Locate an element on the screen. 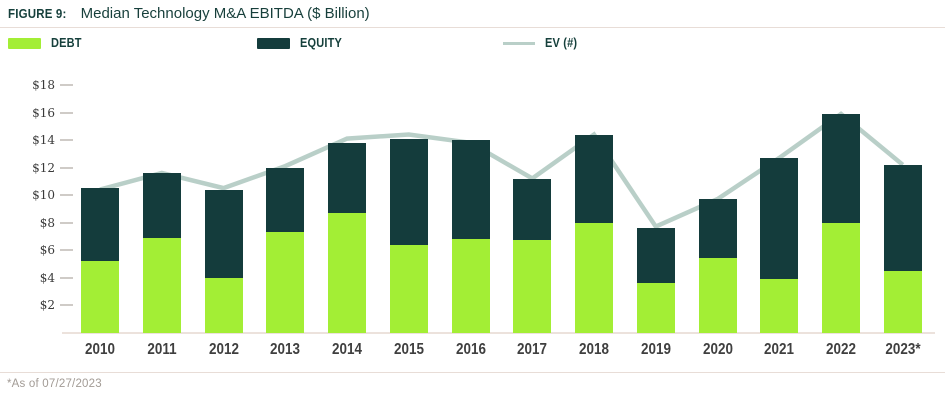  x-label: 2022 is located at coordinates (841, 349).